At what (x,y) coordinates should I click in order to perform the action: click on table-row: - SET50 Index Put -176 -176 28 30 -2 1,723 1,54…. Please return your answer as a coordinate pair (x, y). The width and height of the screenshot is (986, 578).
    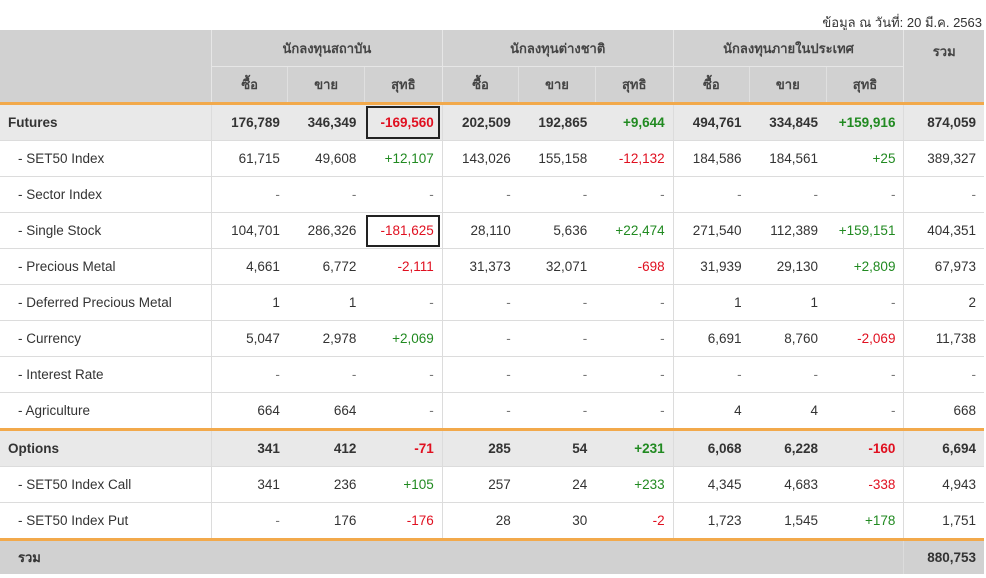
    Looking at the image, I should click on (492, 521).